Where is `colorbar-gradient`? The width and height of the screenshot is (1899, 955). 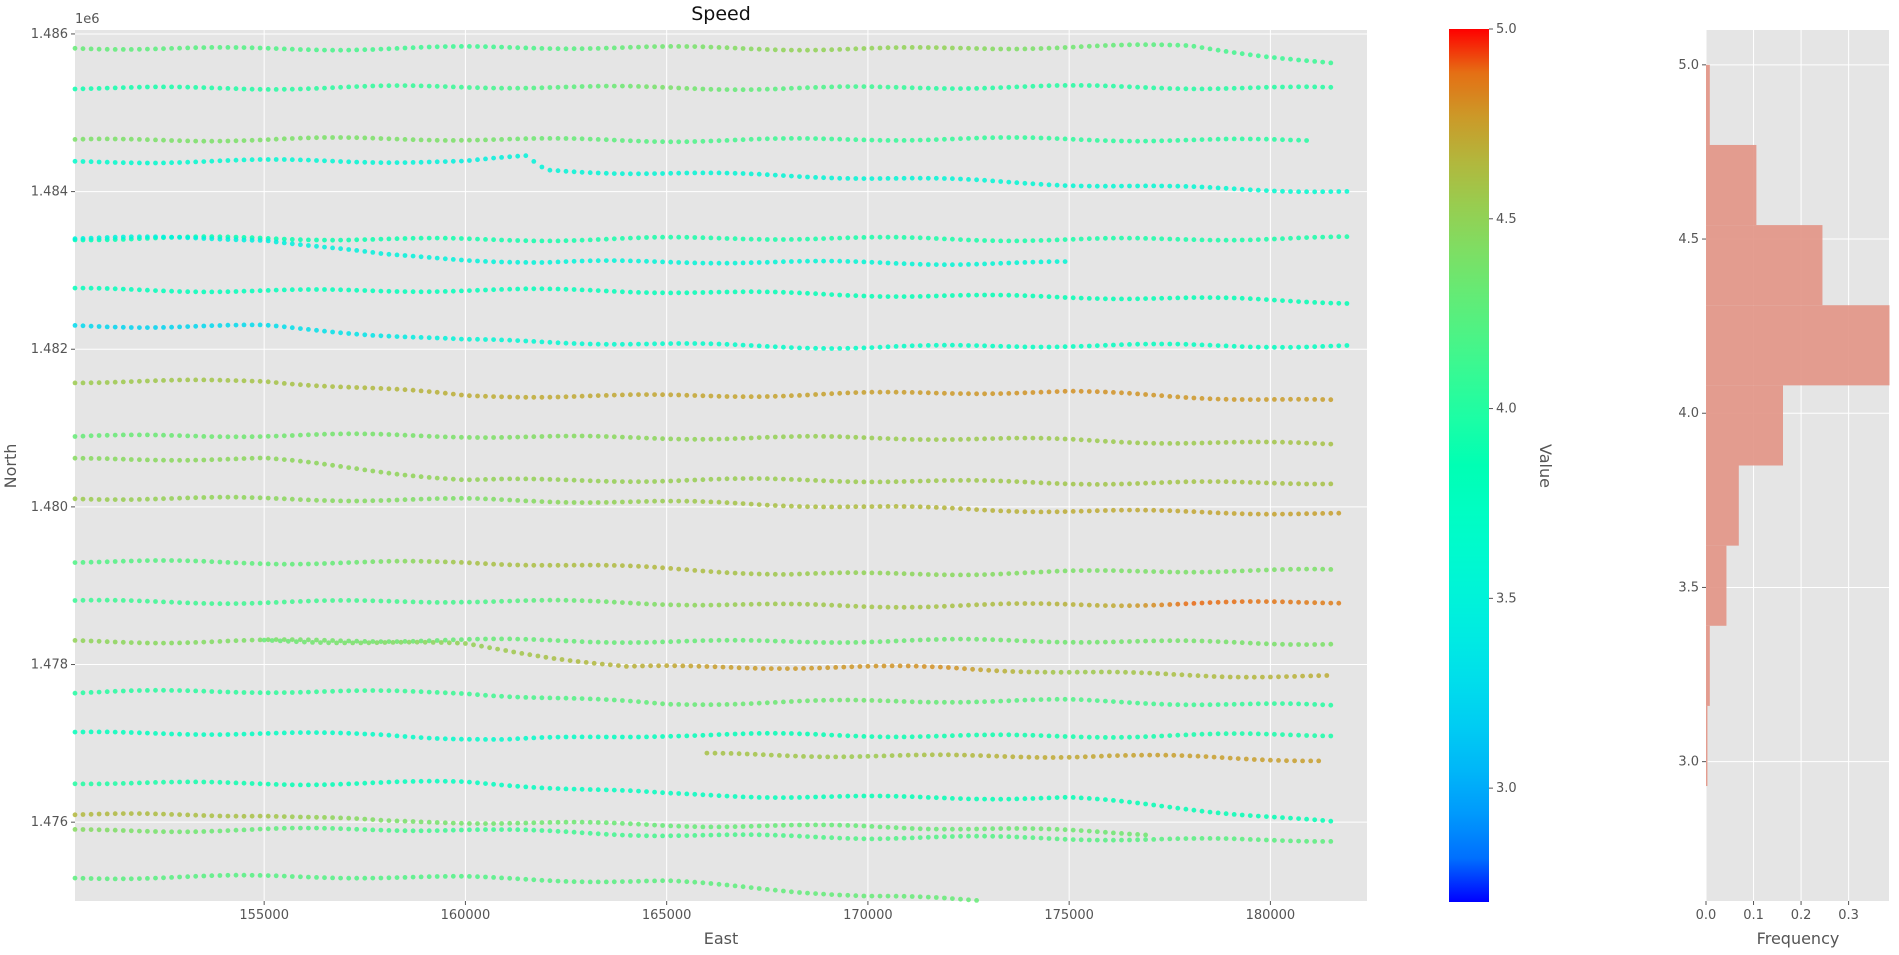 colorbar-gradient is located at coordinates (1469, 465).